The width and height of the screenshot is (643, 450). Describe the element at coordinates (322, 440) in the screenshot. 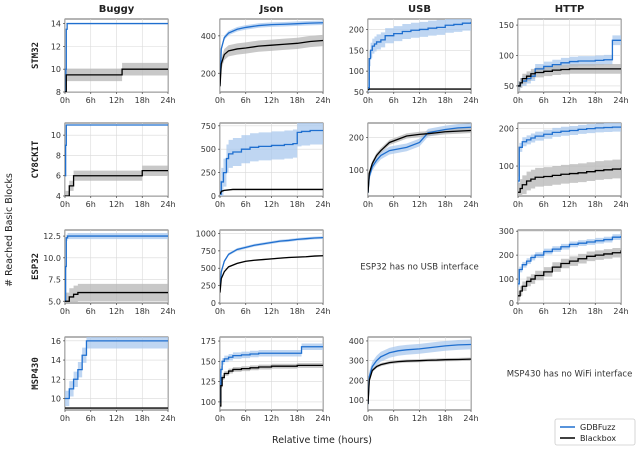

I see `x-axis-label: Relative time (hours)` at that location.